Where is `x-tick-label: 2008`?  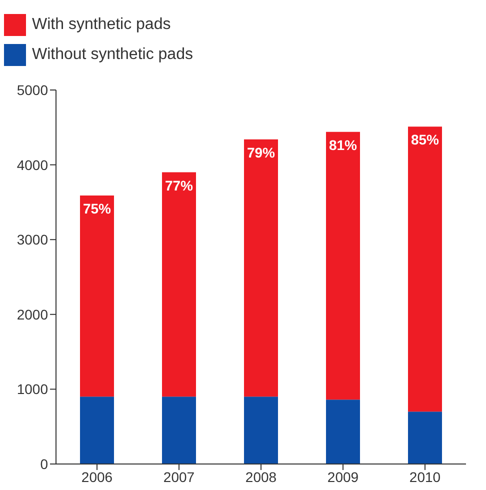 x-tick-label: 2008 is located at coordinates (261, 476).